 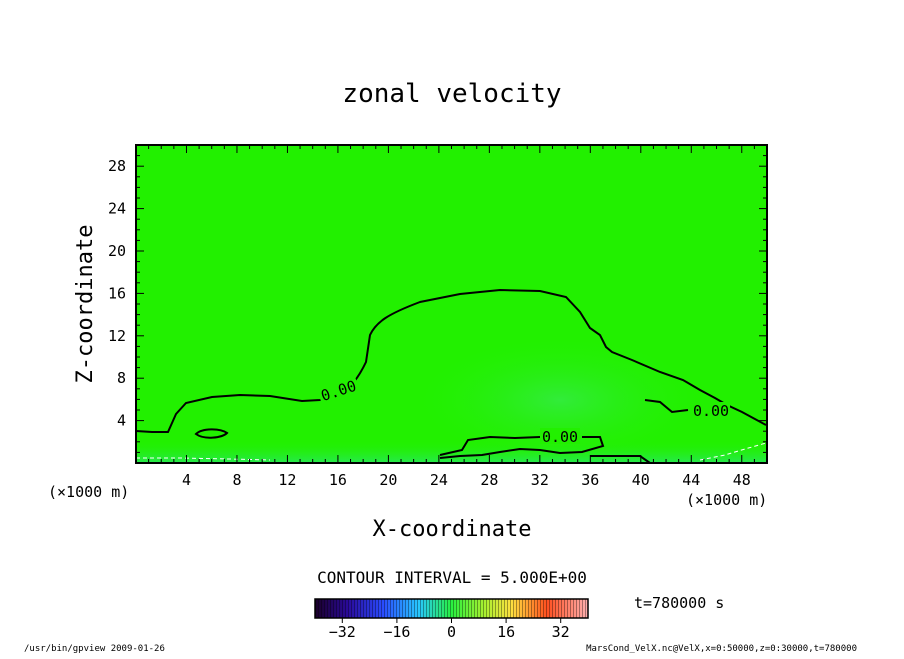 I want to click on contour-line-lower-loop, so click(x=522, y=447).